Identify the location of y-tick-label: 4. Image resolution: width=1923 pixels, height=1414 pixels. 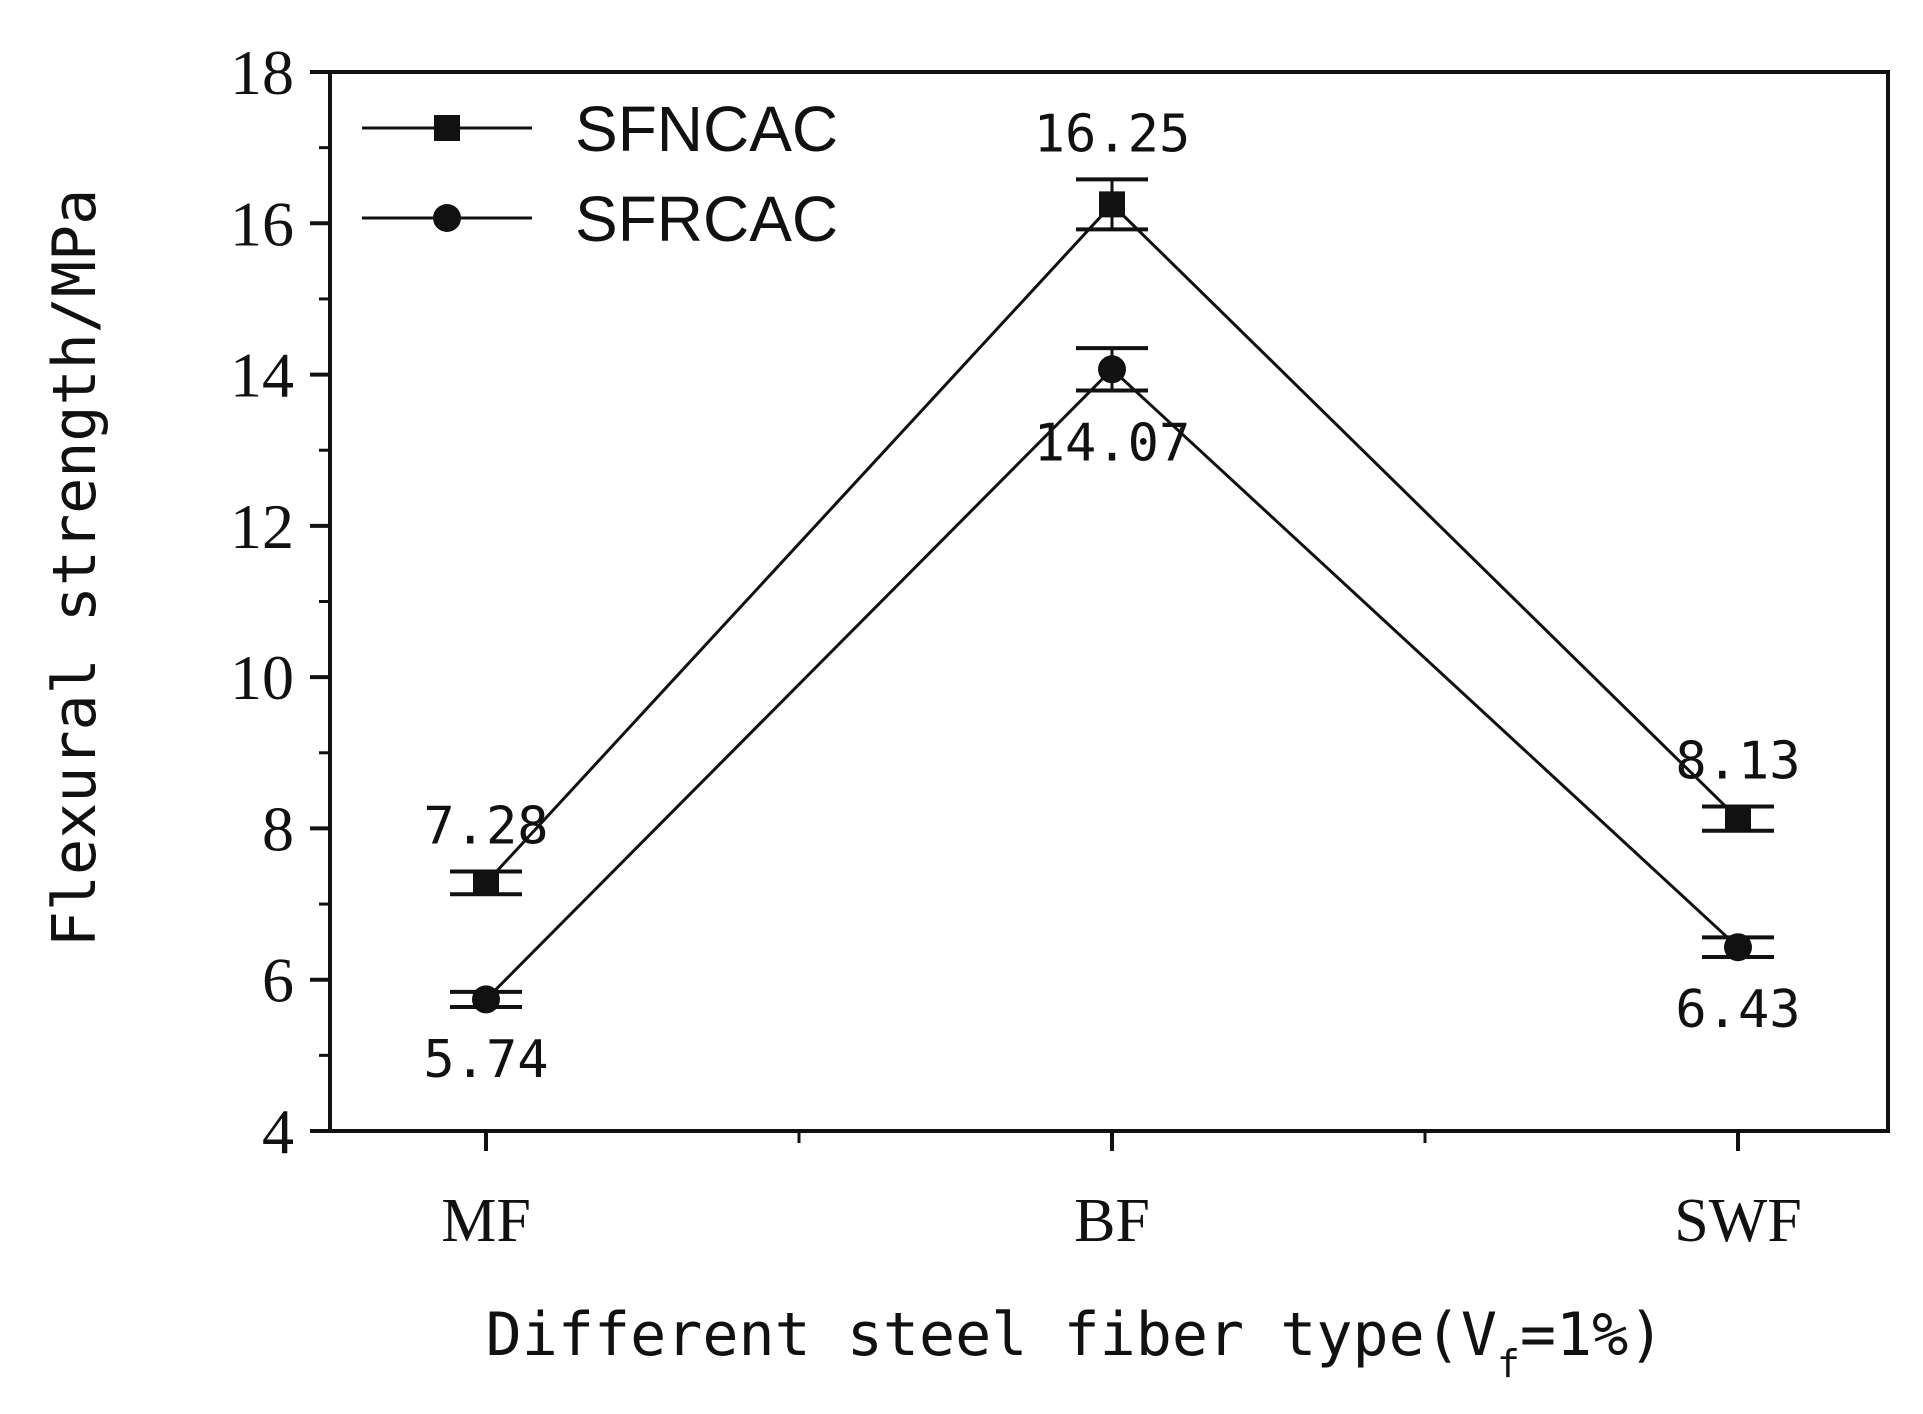
(278, 1131).